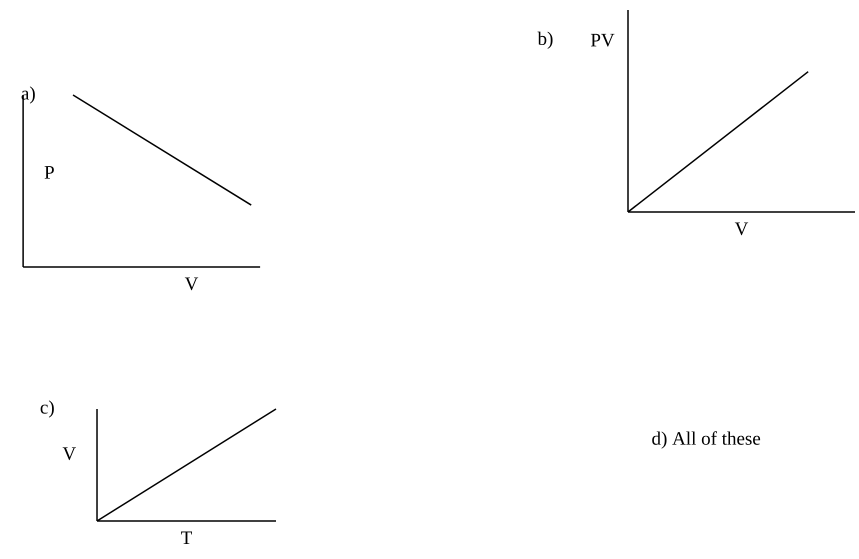 This screenshot has width=859, height=559. Describe the element at coordinates (47, 409) in the screenshot. I see `chart-title: c)` at that location.